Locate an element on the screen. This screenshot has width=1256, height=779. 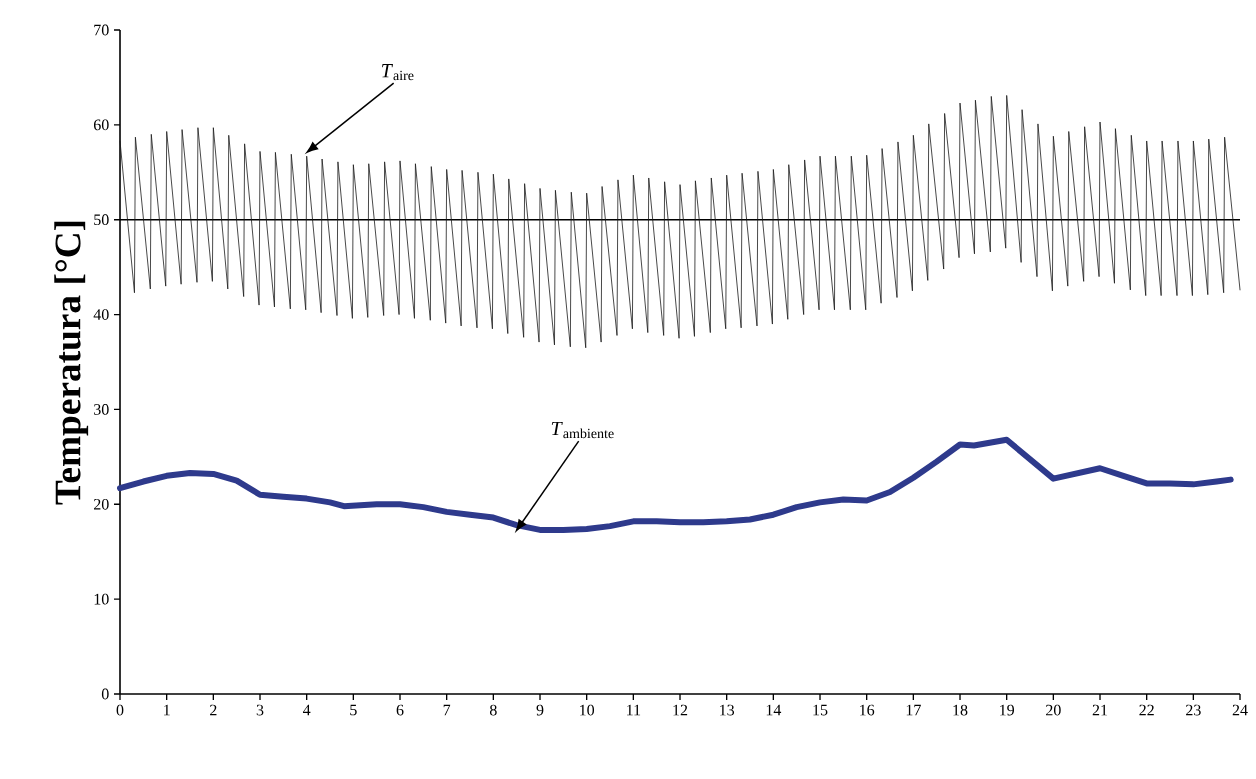
x-tick-label: 13 is located at coordinates (727, 710).